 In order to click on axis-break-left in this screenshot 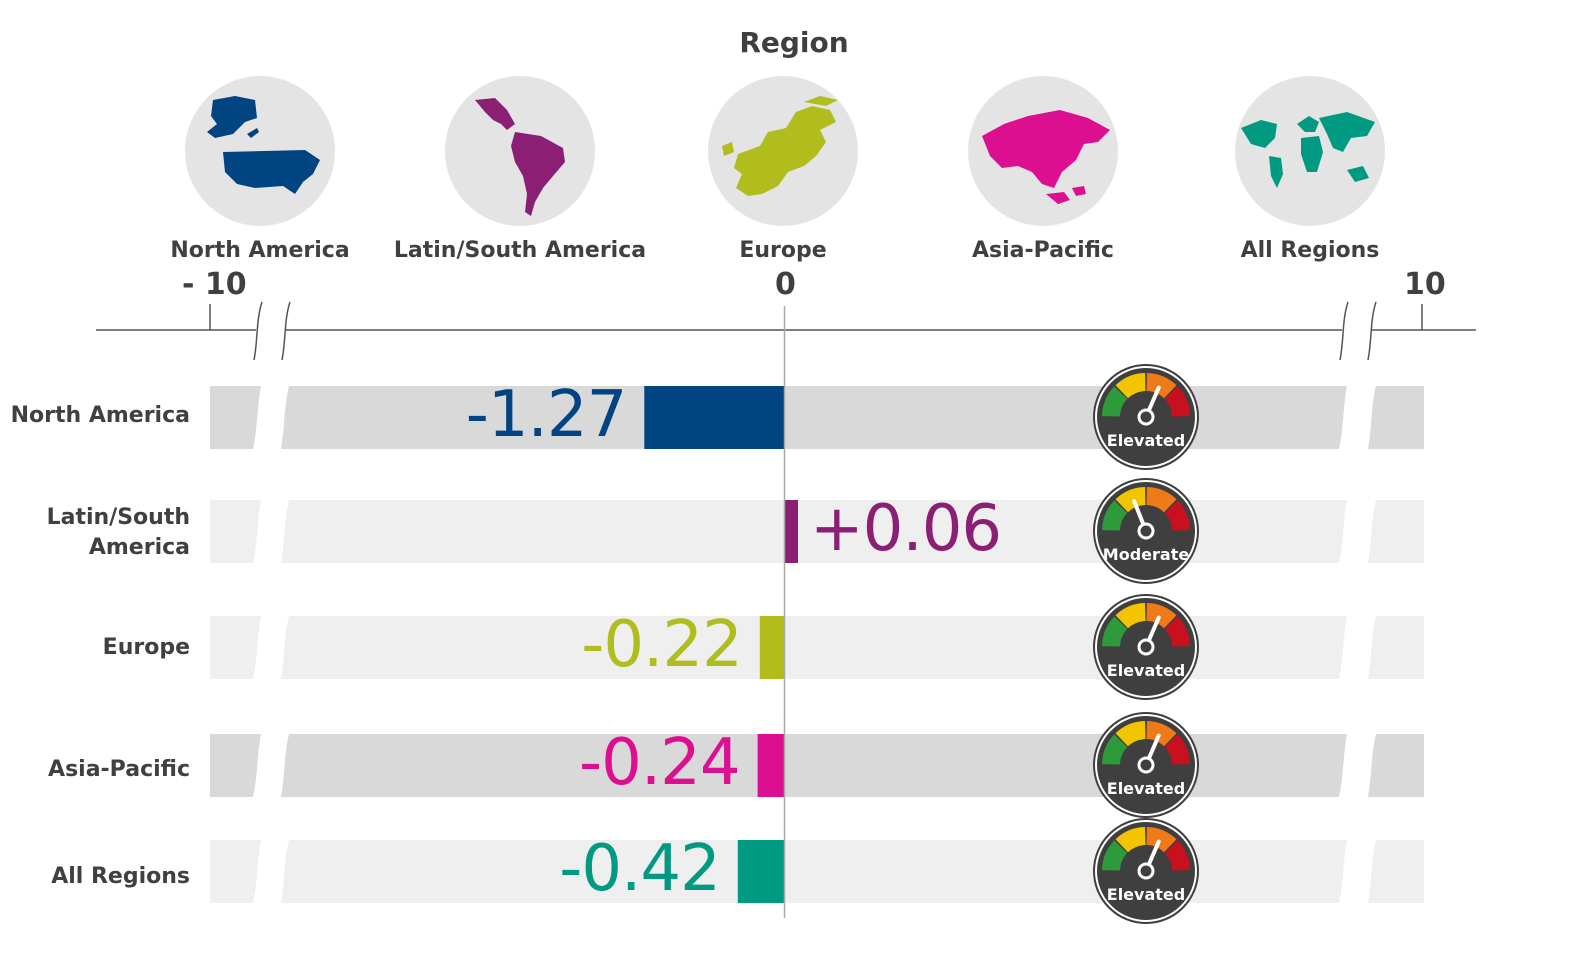, I will do `click(272, 331)`.